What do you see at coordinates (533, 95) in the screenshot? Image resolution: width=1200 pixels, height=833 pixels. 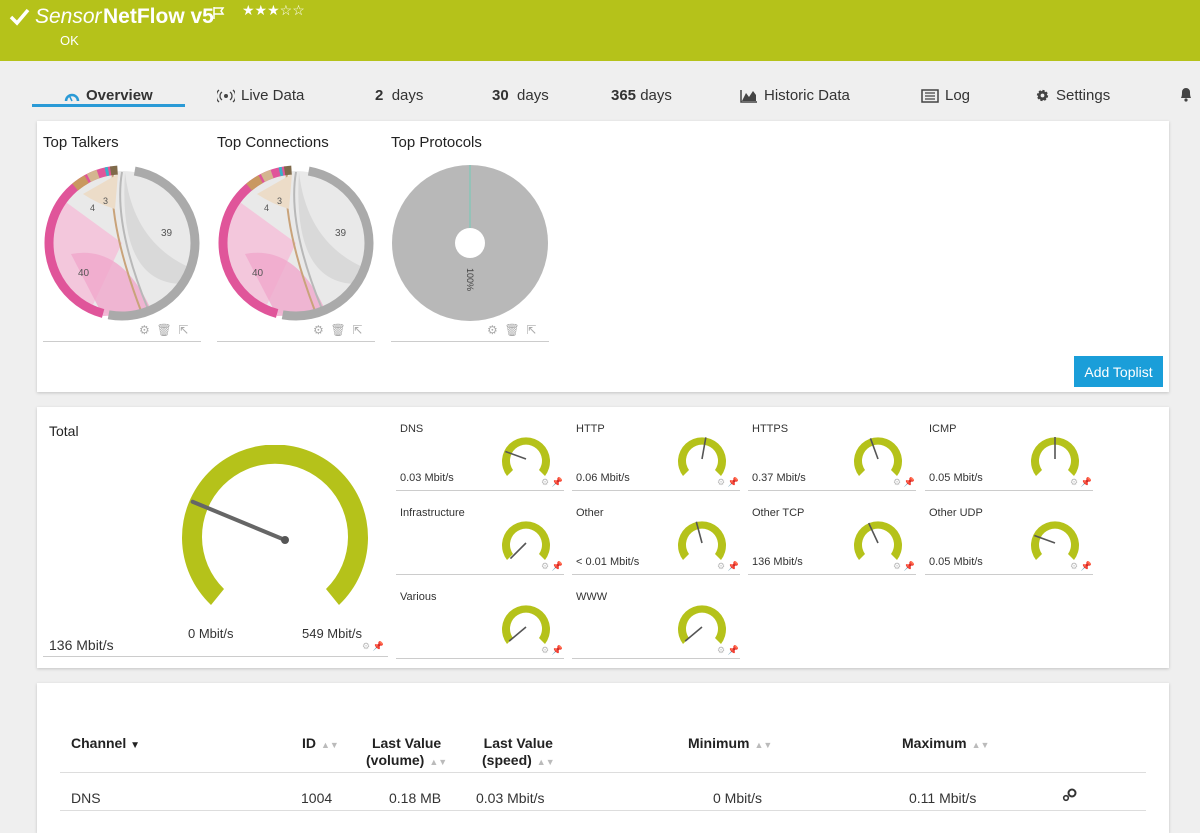 I see `tab-30-days-unit: days` at bounding box center [533, 95].